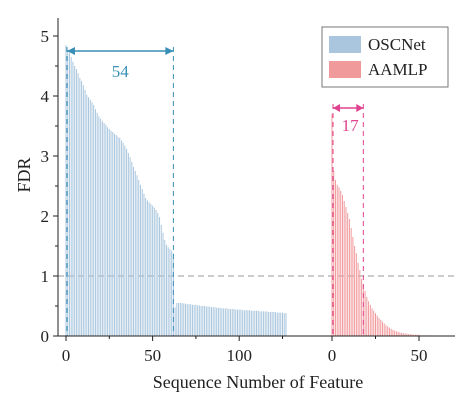  I want to click on legend: OSCNet AAMLP, so click(385, 57).